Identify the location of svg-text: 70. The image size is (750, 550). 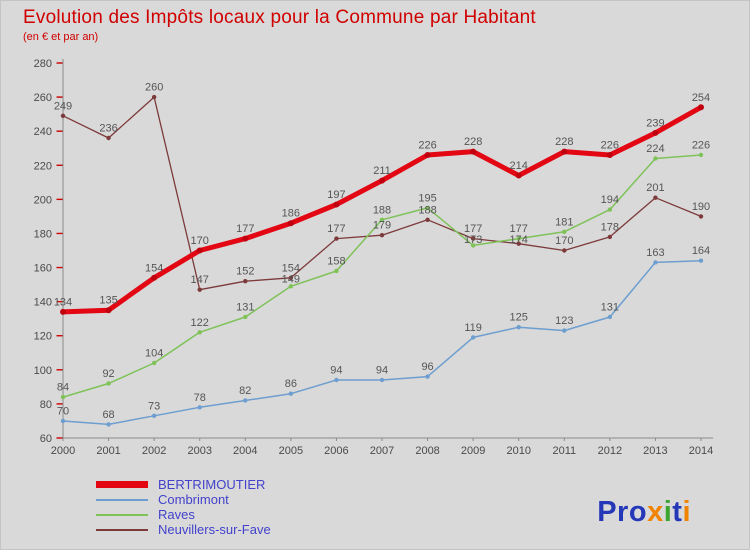
(63, 412).